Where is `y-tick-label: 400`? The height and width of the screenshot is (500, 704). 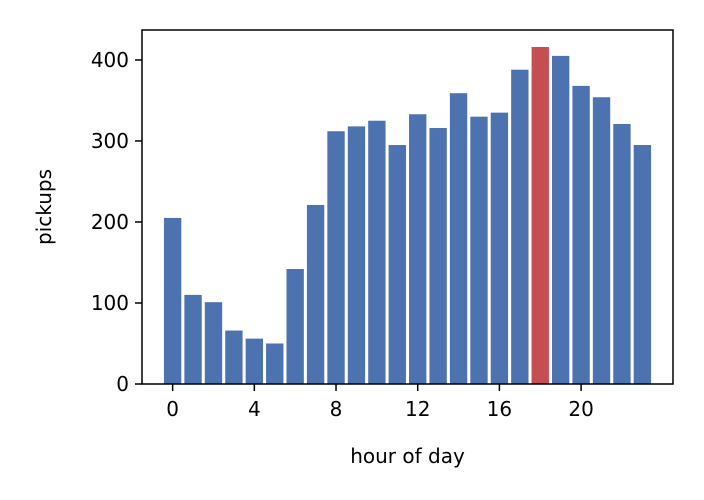 y-tick-label: 400 is located at coordinates (110, 60).